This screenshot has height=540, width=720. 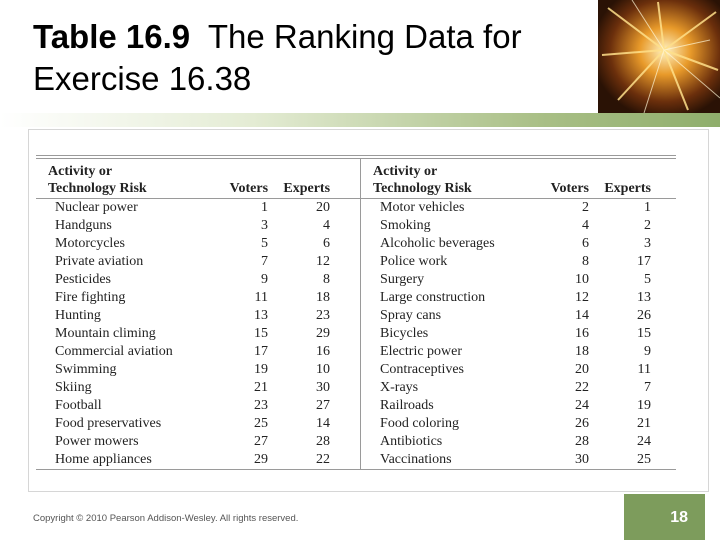 What do you see at coordinates (323, 333) in the screenshot?
I see `experts-cell: 29` at bounding box center [323, 333].